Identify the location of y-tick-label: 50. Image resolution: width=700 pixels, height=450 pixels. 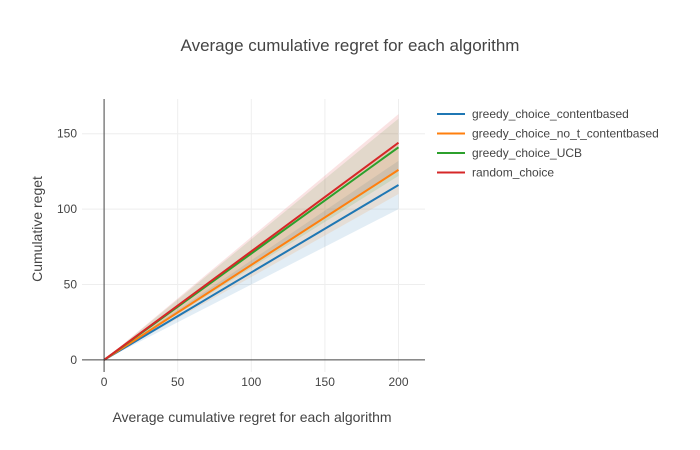
(71, 285).